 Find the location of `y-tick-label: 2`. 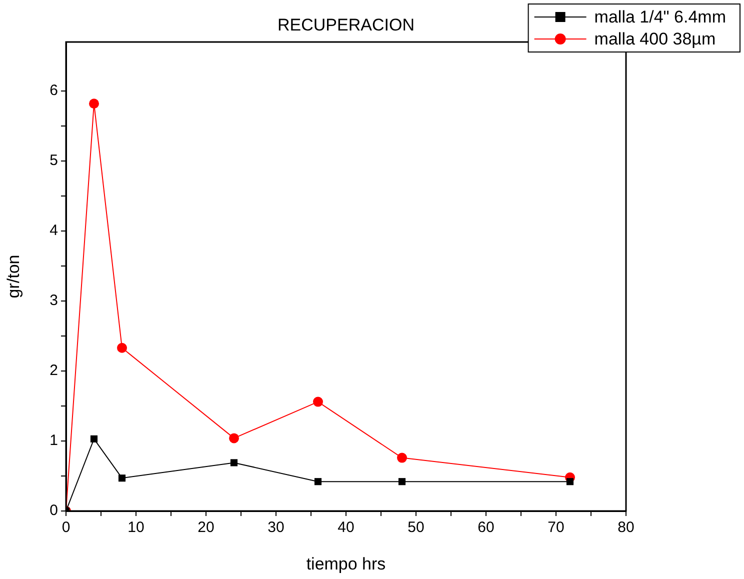

y-tick-label: 2 is located at coordinates (54, 371).